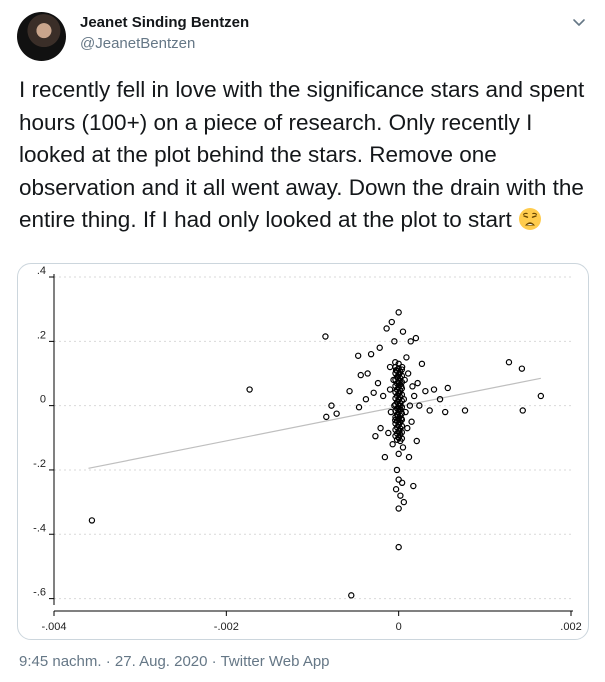 The width and height of the screenshot is (605, 682). I want to click on x-tick-label: 0, so click(399, 627).